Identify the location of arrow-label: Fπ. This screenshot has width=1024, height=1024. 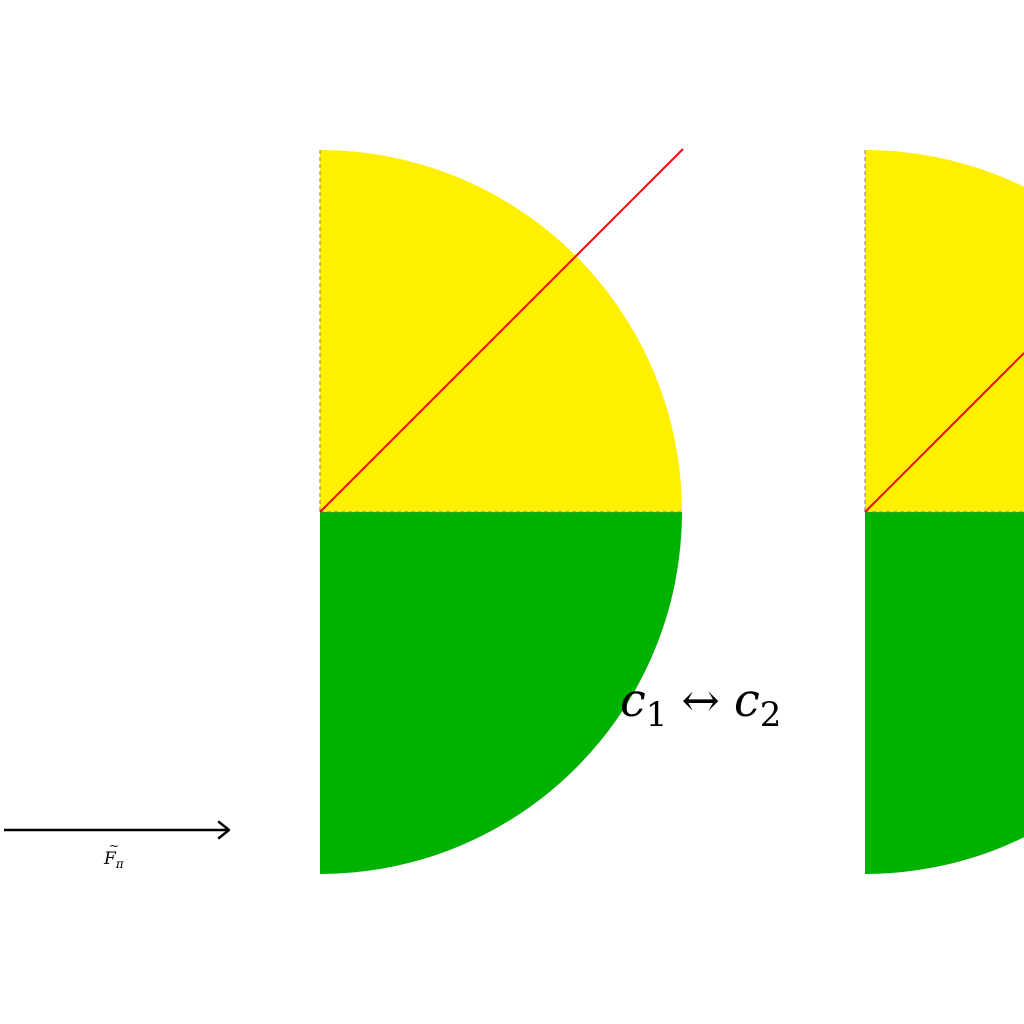
(114, 860).